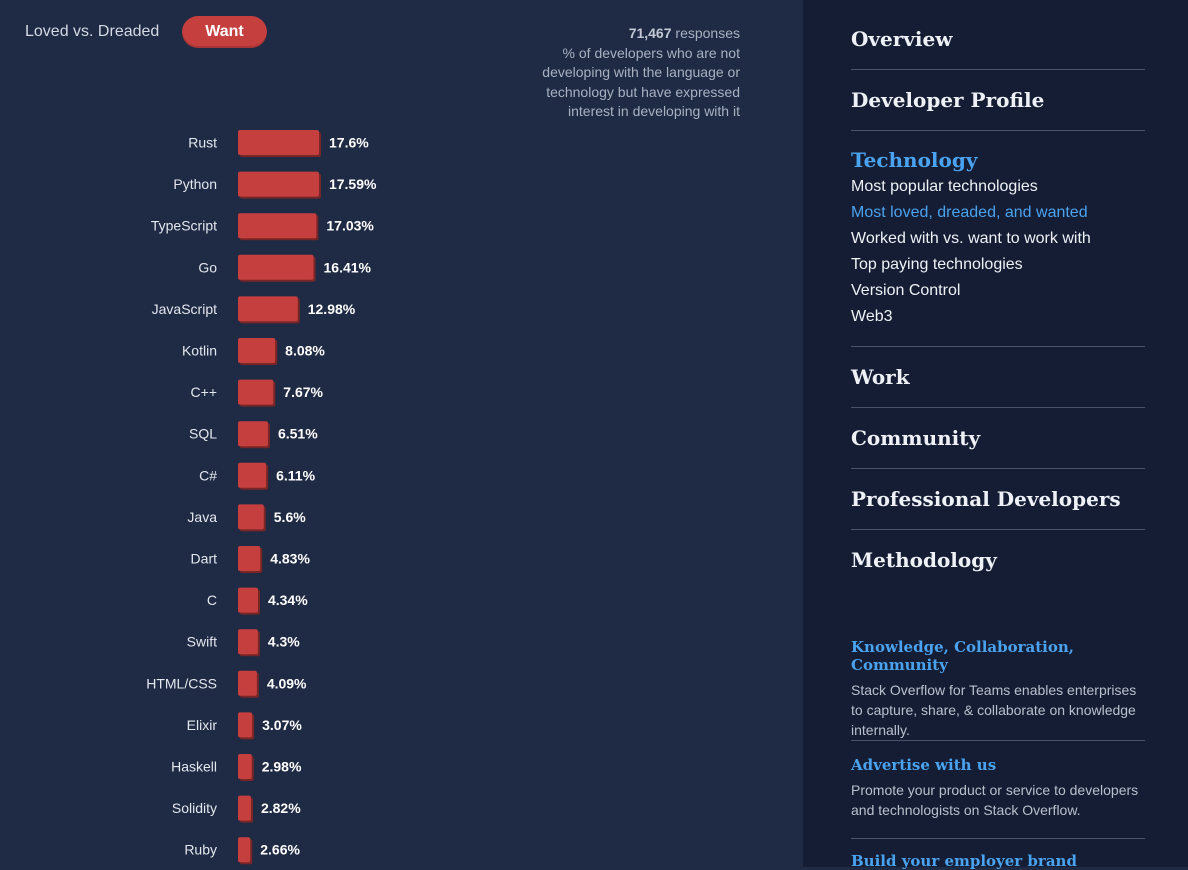 The image size is (1188, 870). I want to click on nav-section-developer-profile: Developer Profile, so click(998, 100).